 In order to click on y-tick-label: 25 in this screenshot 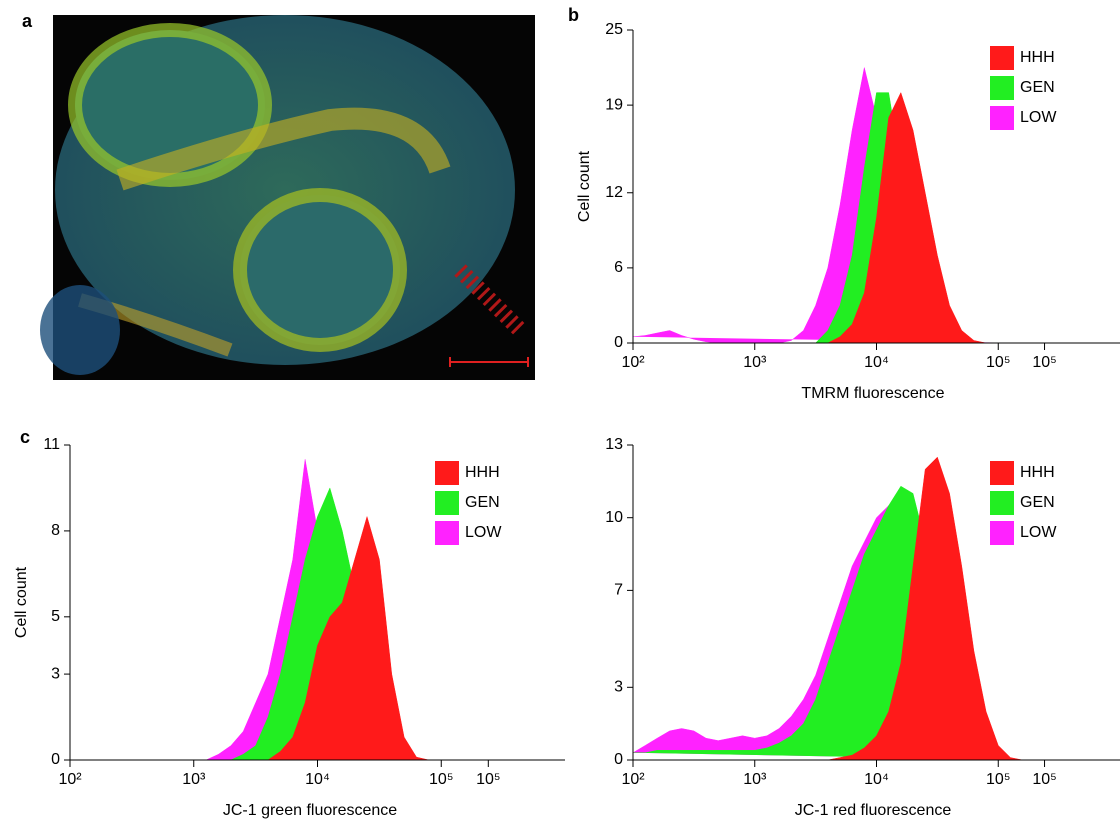, I will do `click(614, 29)`.